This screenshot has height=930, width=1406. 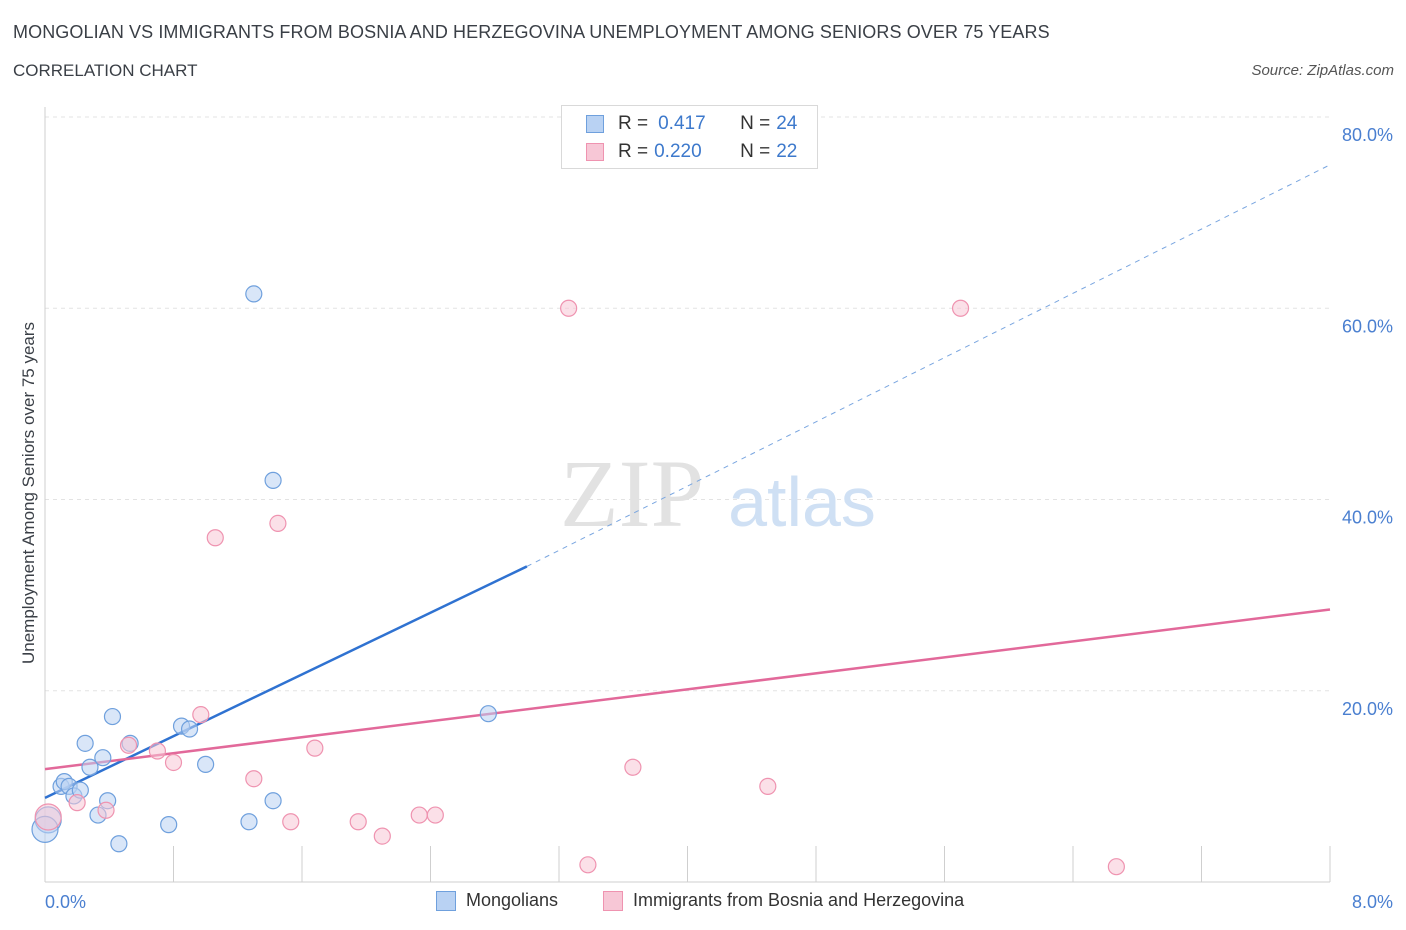 I want to click on y-axis-label: Unemployment Among Seniors over 75 years, so click(x=28, y=493).